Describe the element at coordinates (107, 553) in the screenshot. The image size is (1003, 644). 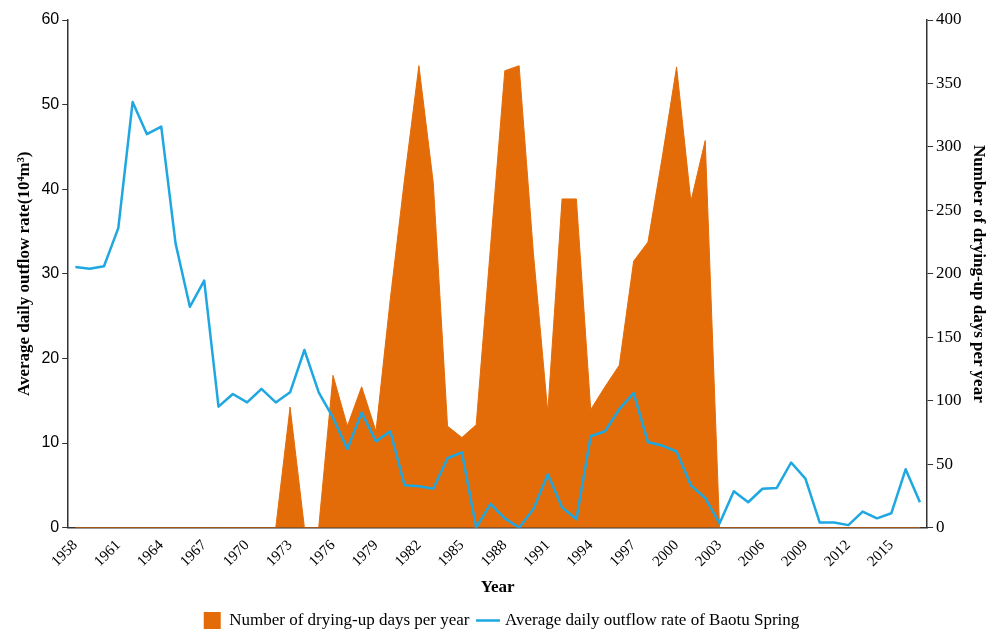
I see `x-tick-label: 1961` at that location.